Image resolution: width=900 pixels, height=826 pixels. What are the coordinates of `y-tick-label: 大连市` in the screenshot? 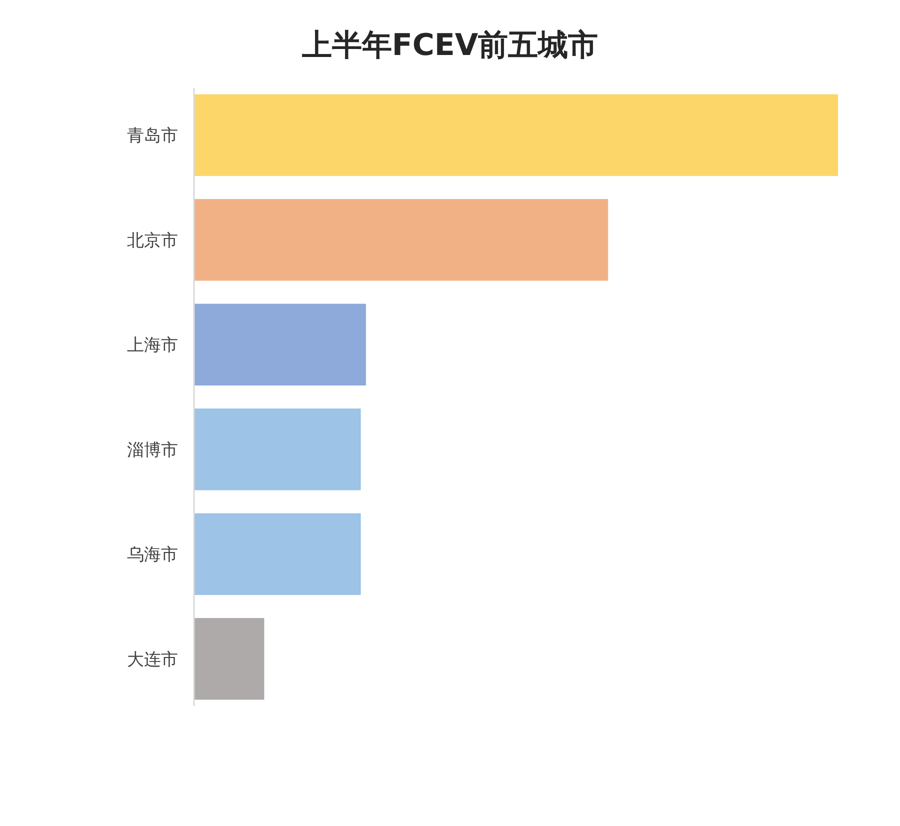 It's located at (152, 660).